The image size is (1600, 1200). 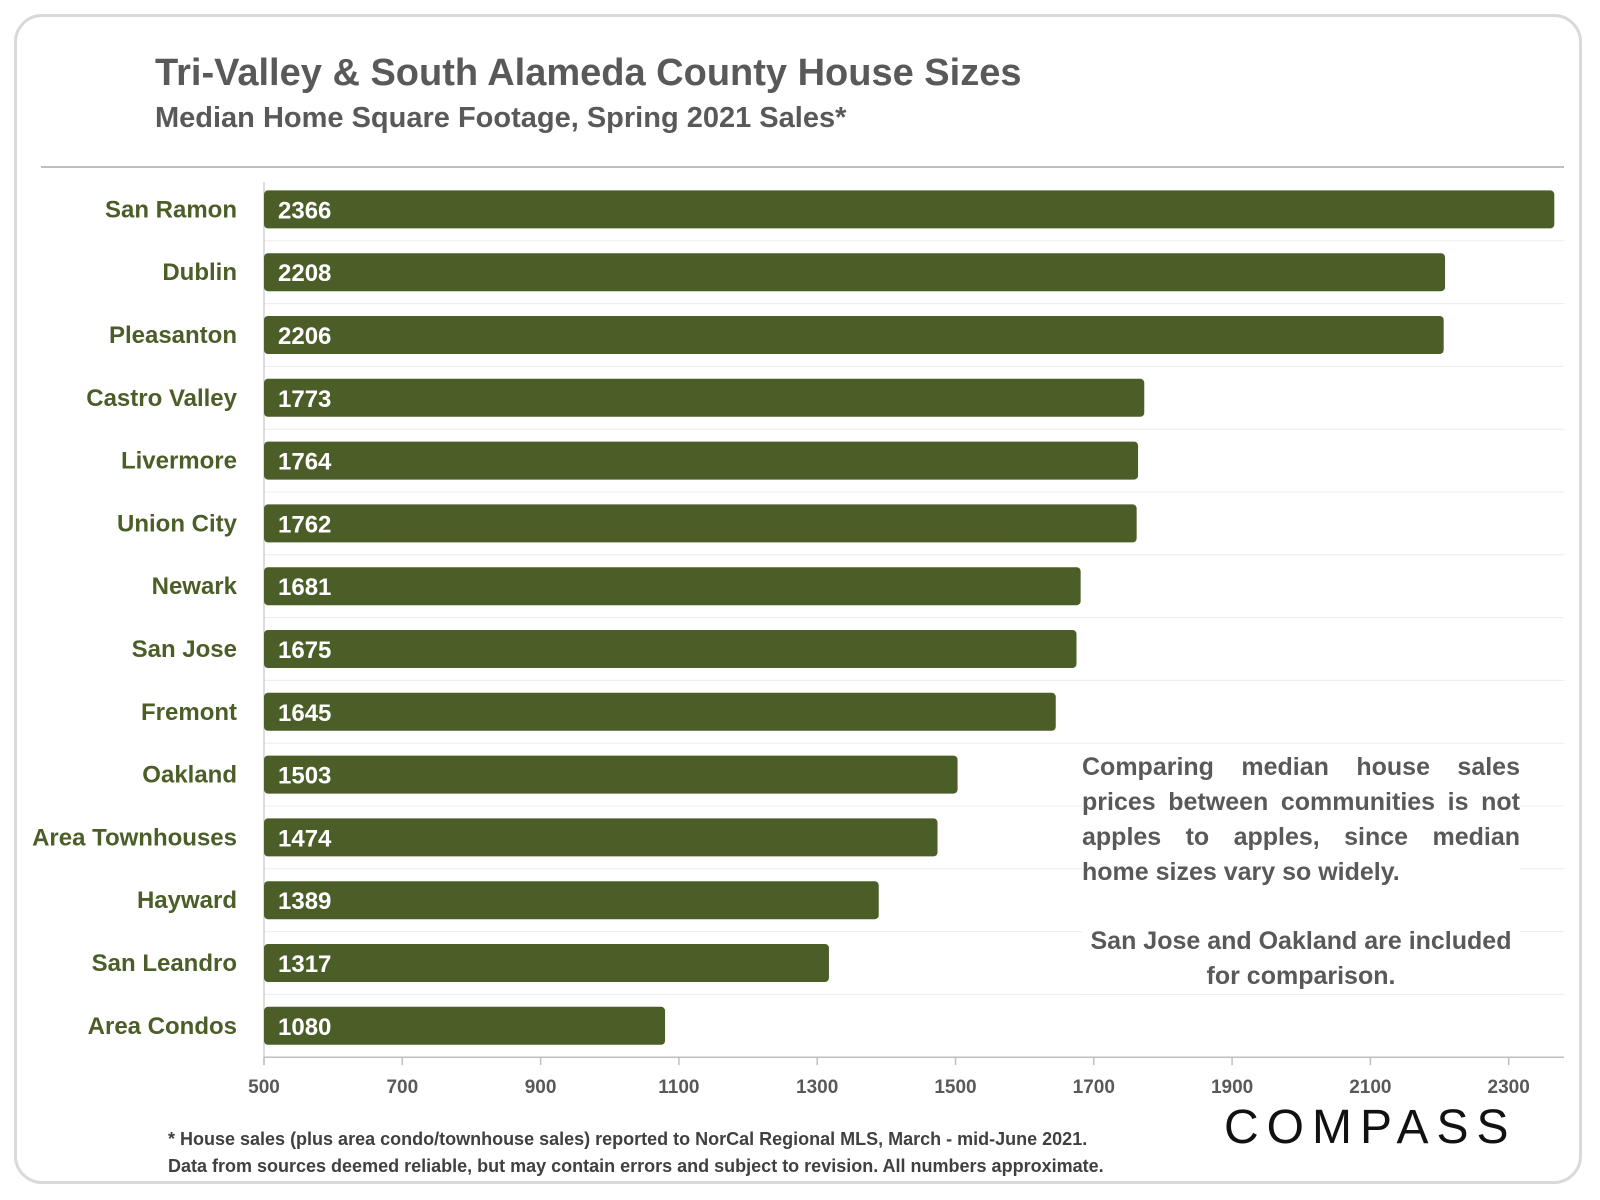 I want to click on title-divider, so click(x=802, y=167).